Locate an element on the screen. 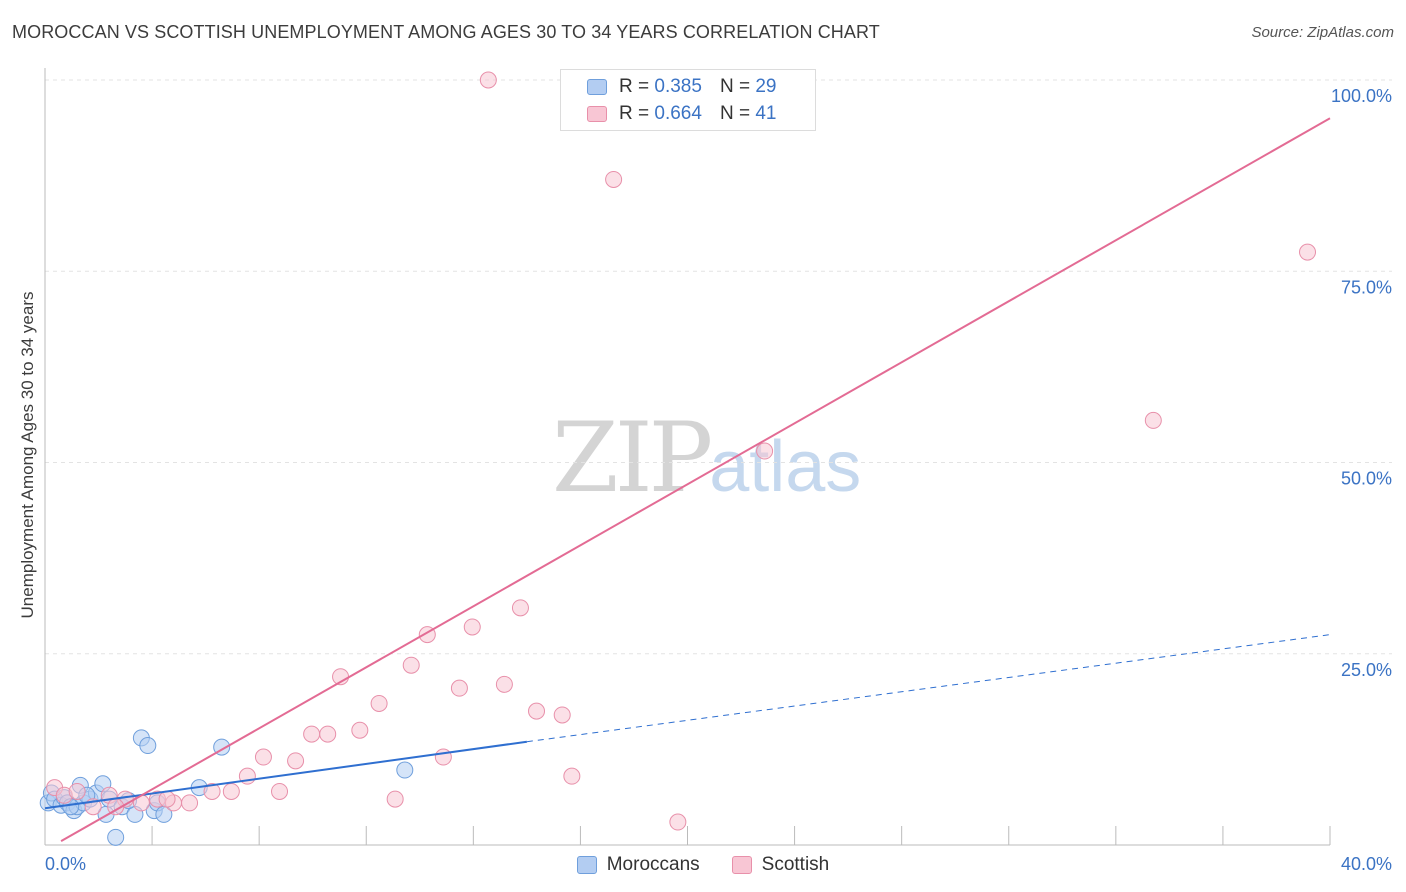 Image resolution: width=1406 pixels, height=892 pixels. scottish-legend-label: Scottish is located at coordinates (795, 864).